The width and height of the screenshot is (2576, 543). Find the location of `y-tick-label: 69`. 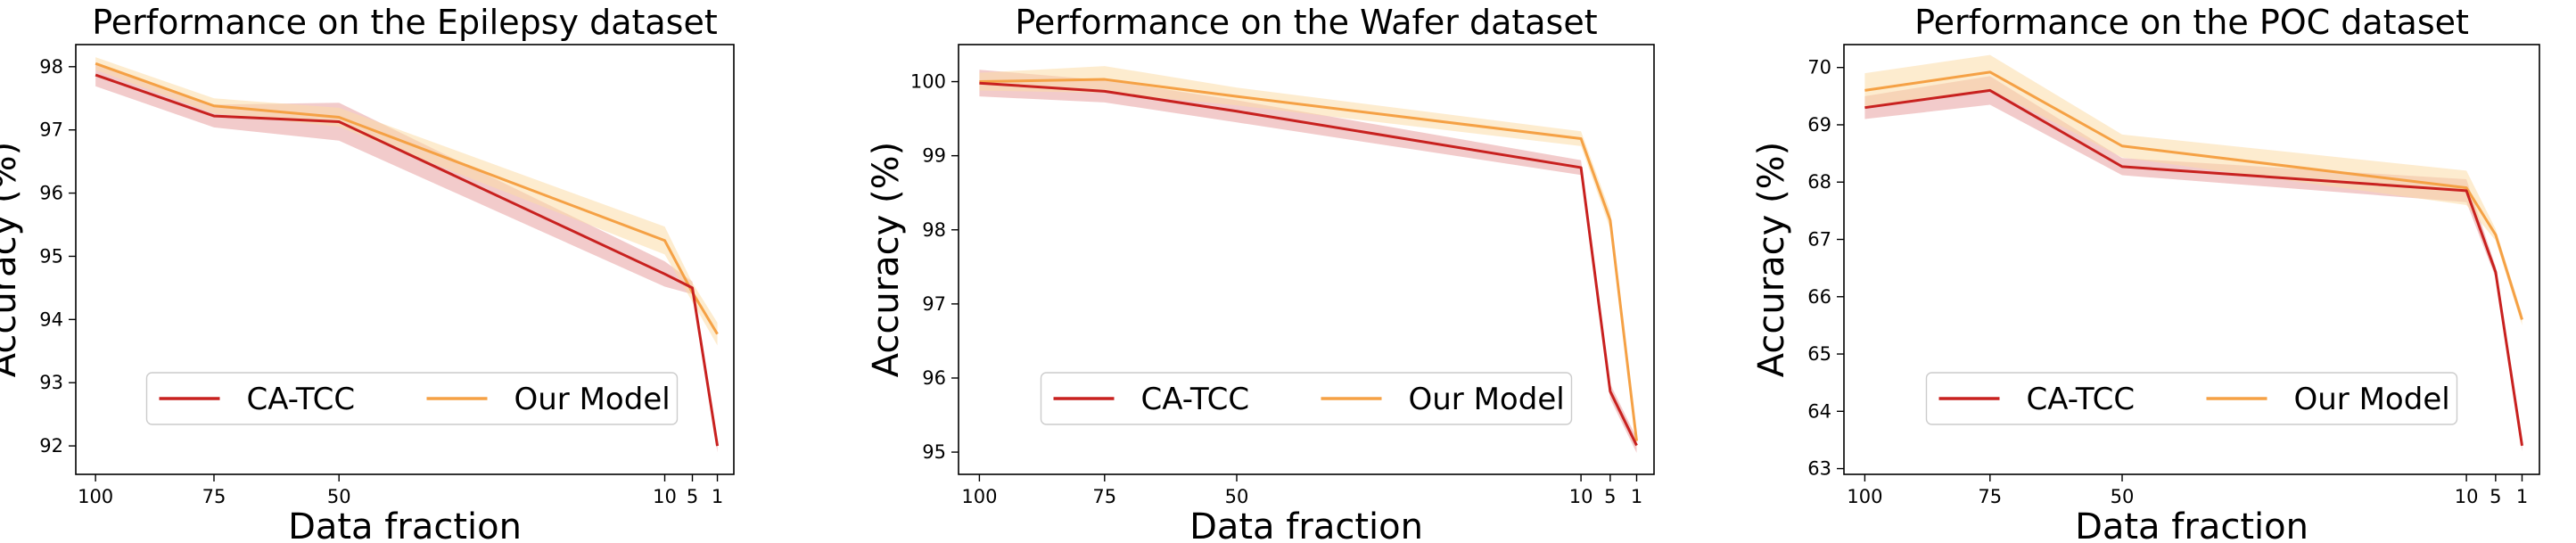

y-tick-label: 69 is located at coordinates (1819, 125).